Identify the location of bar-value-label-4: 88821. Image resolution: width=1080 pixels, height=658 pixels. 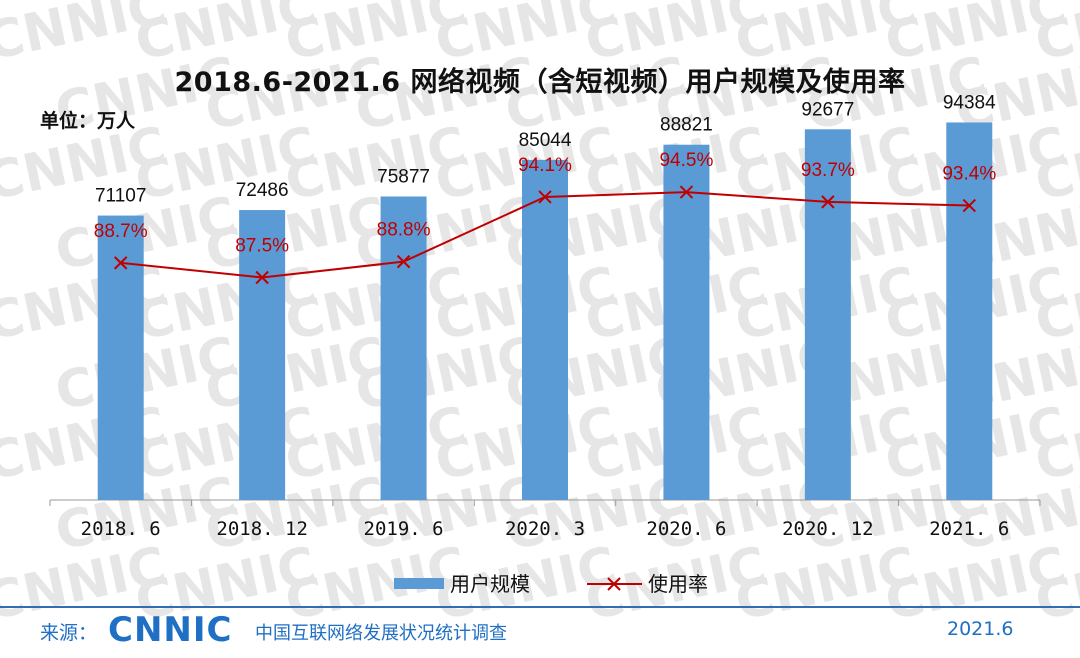
(686, 125).